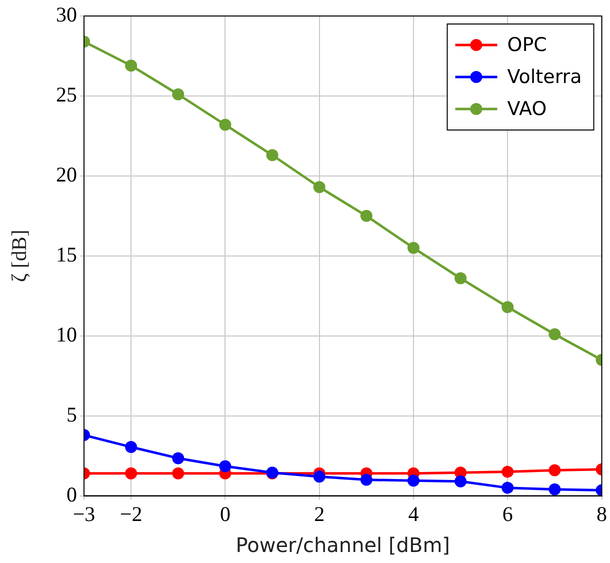 This screenshot has height=563, width=610. What do you see at coordinates (71, 414) in the screenshot?
I see `y-tick-label: 5` at bounding box center [71, 414].